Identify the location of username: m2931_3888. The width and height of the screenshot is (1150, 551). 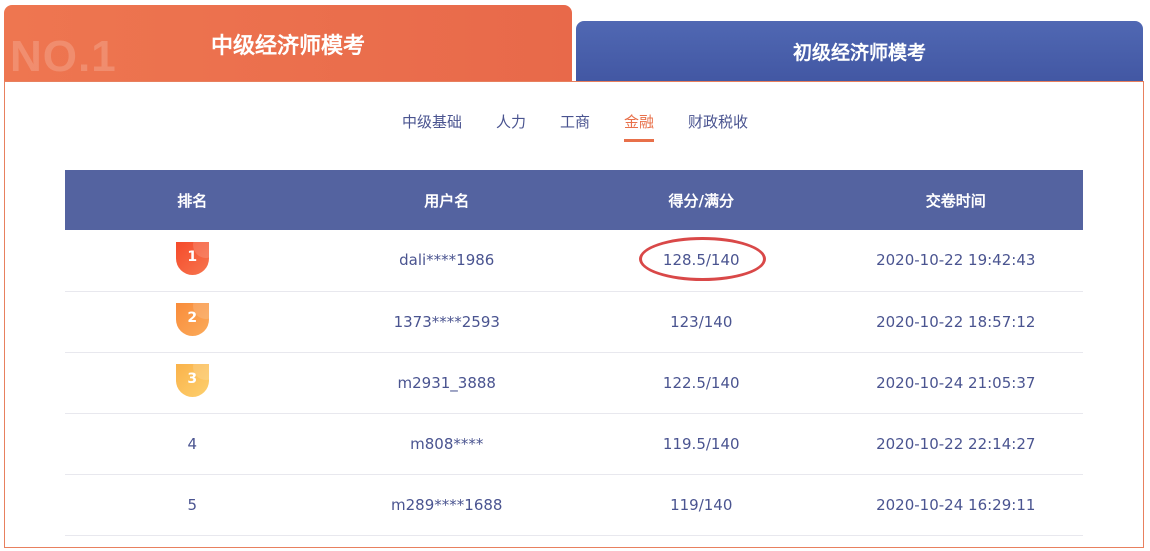
(446, 383).